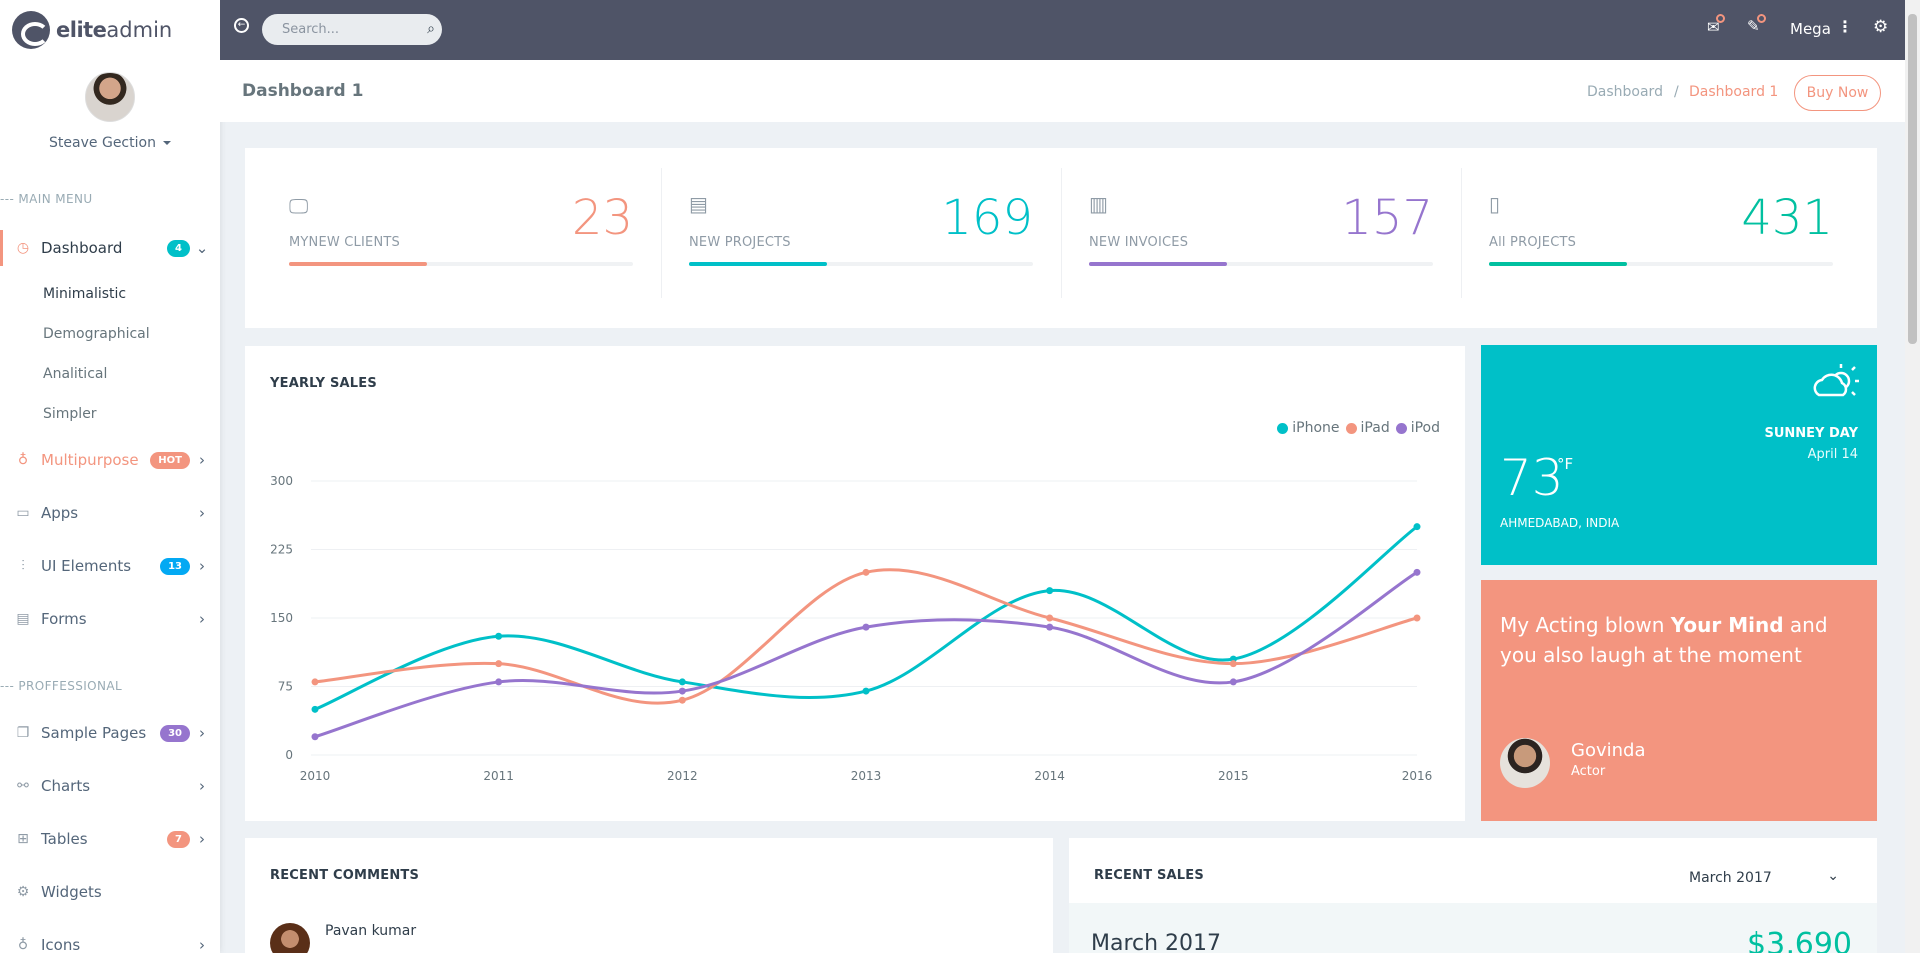 The width and height of the screenshot is (1920, 953). Describe the element at coordinates (85, 294) in the screenshot. I see `nav-sub-minimalistic: Minimalistic` at that location.